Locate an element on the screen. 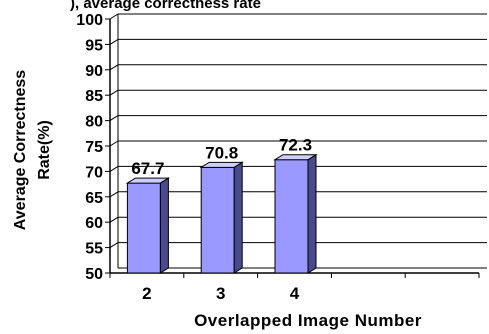 This screenshot has height=334, width=489. data-label: 72.3 is located at coordinates (295, 145).